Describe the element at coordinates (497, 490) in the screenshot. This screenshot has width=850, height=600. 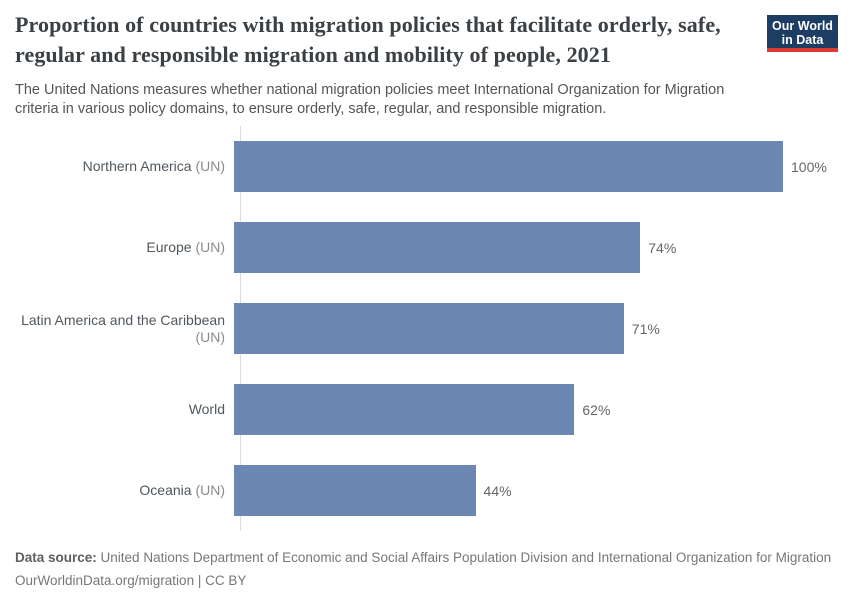
I see `value-label: 44%` at that location.